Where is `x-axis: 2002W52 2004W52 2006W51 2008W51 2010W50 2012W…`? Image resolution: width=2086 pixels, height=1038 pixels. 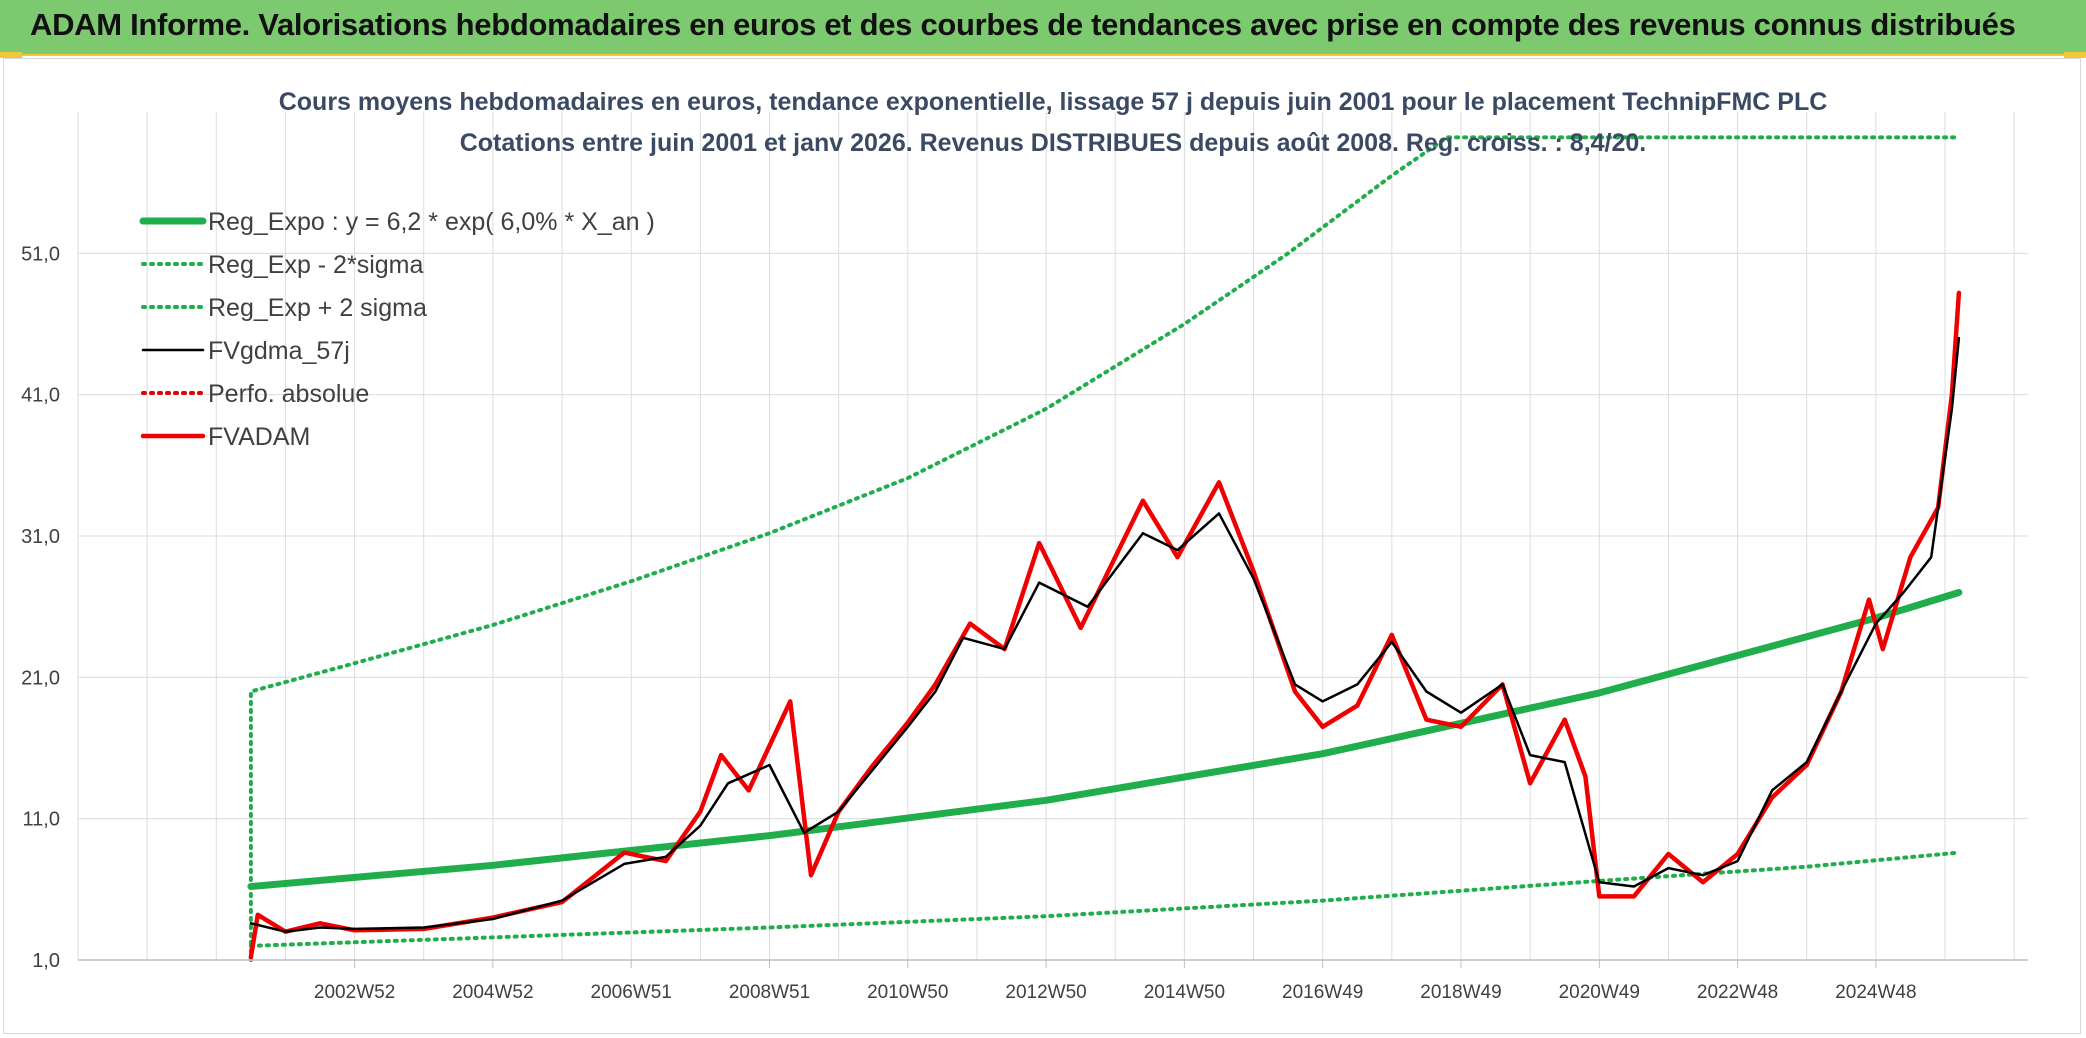
x-axis: 2002W52 2004W52 2006W51 2008W51 2010W50 2012W… is located at coordinates (1053, 981).